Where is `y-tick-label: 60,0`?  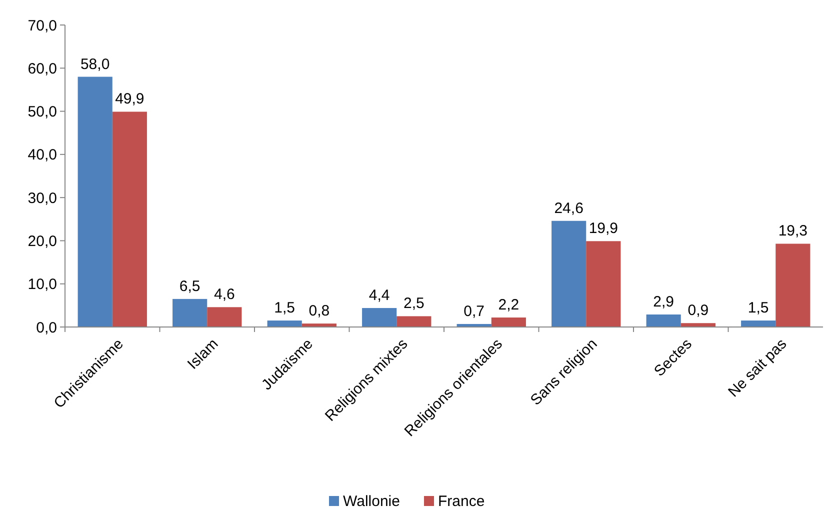
y-tick-label: 60,0 is located at coordinates (42, 69).